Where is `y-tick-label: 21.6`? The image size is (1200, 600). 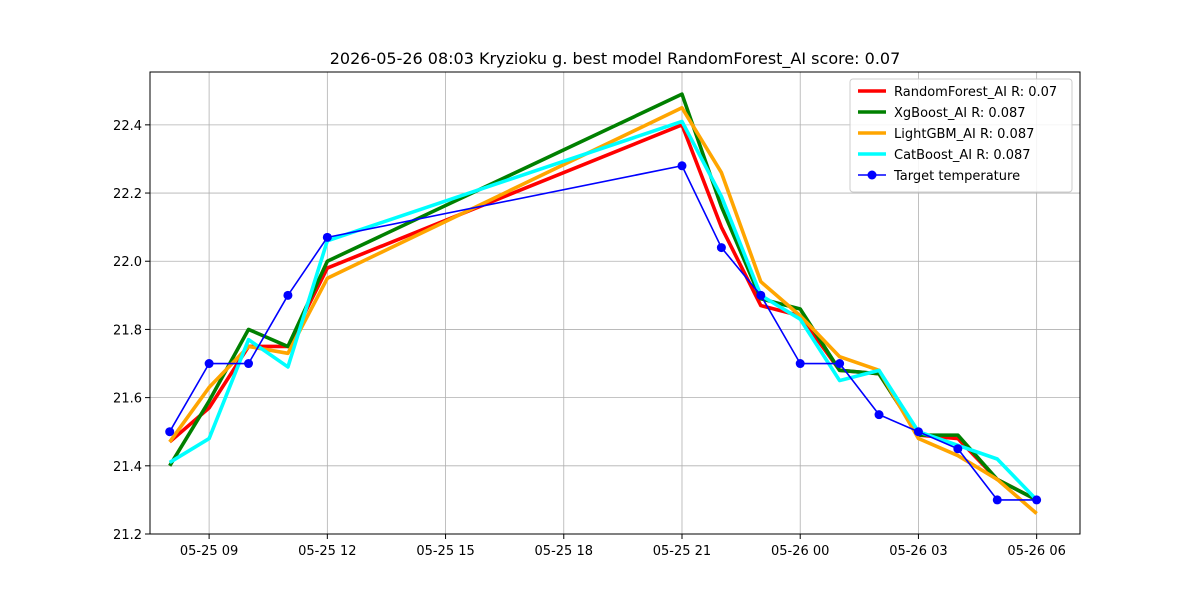 y-tick-label: 21.6 is located at coordinates (127, 399).